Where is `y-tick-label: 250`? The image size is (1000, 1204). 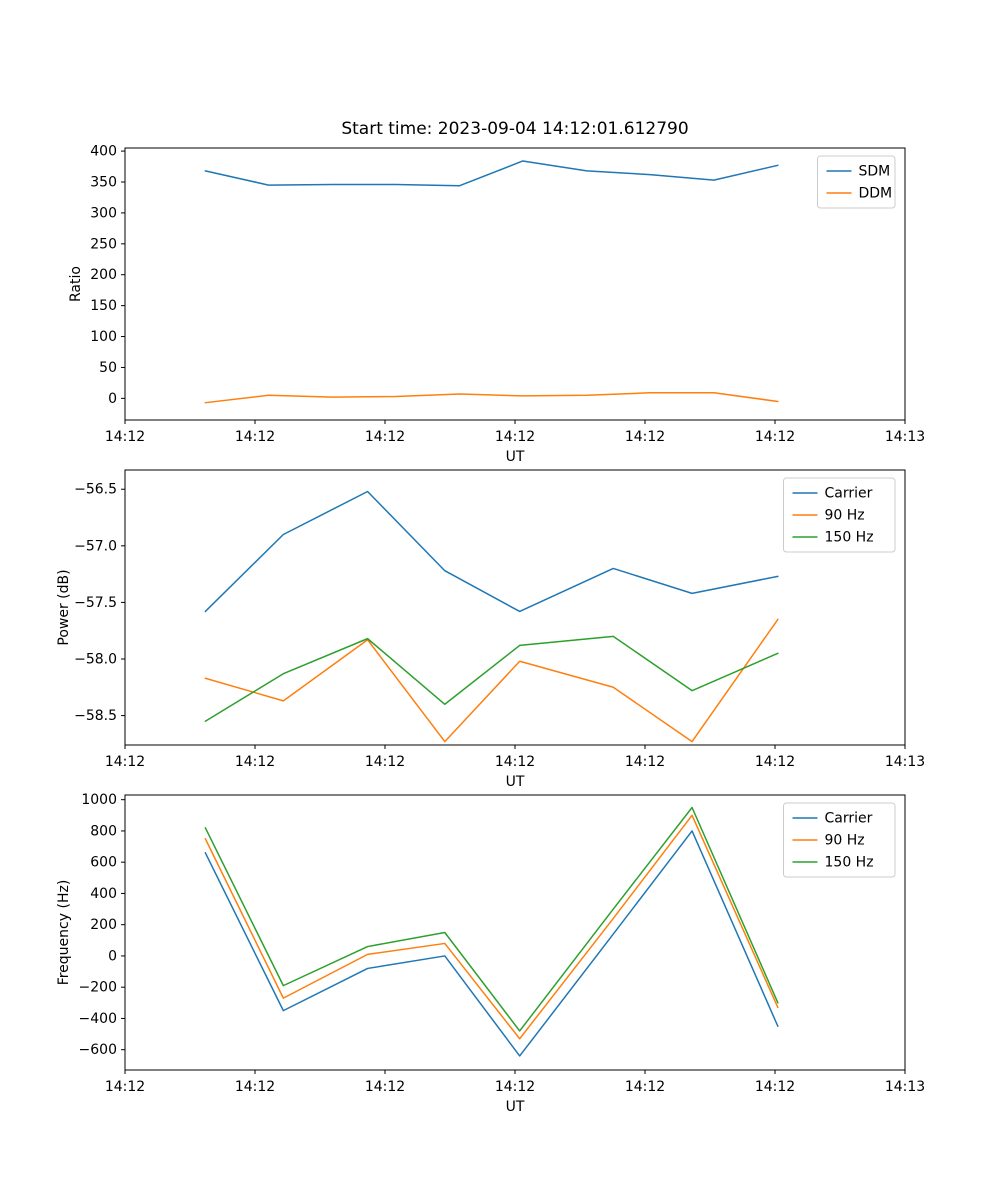
y-tick-label: 250 is located at coordinates (103, 244).